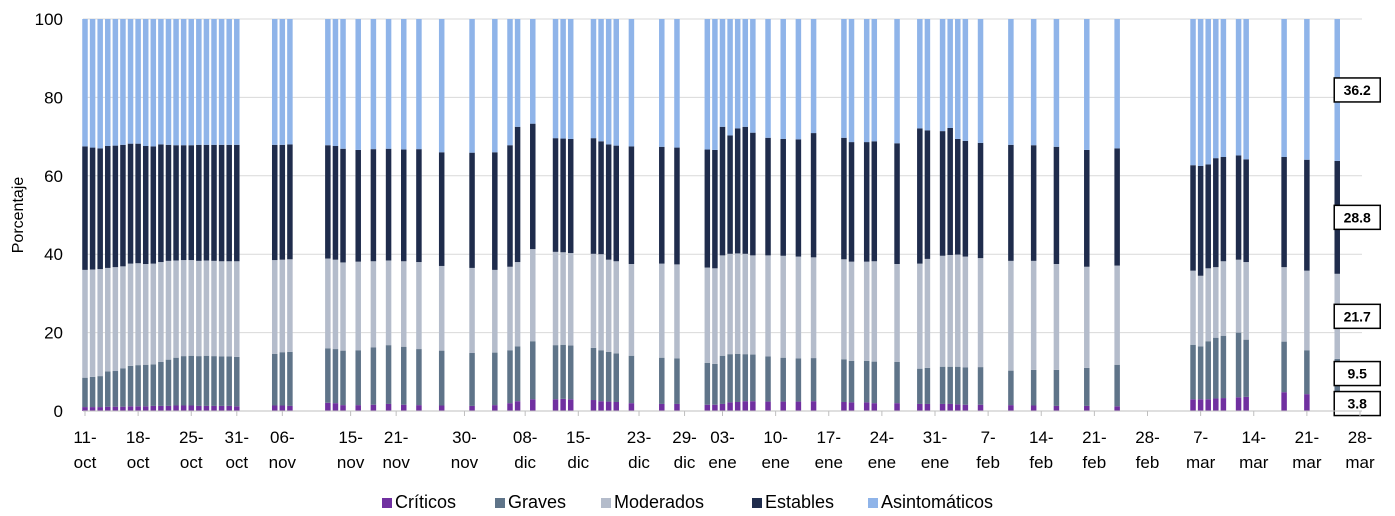 Image resolution: width=1395 pixels, height=516 pixels. Describe the element at coordinates (1357, 403) in the screenshot. I see `data-label: 3.8` at that location.